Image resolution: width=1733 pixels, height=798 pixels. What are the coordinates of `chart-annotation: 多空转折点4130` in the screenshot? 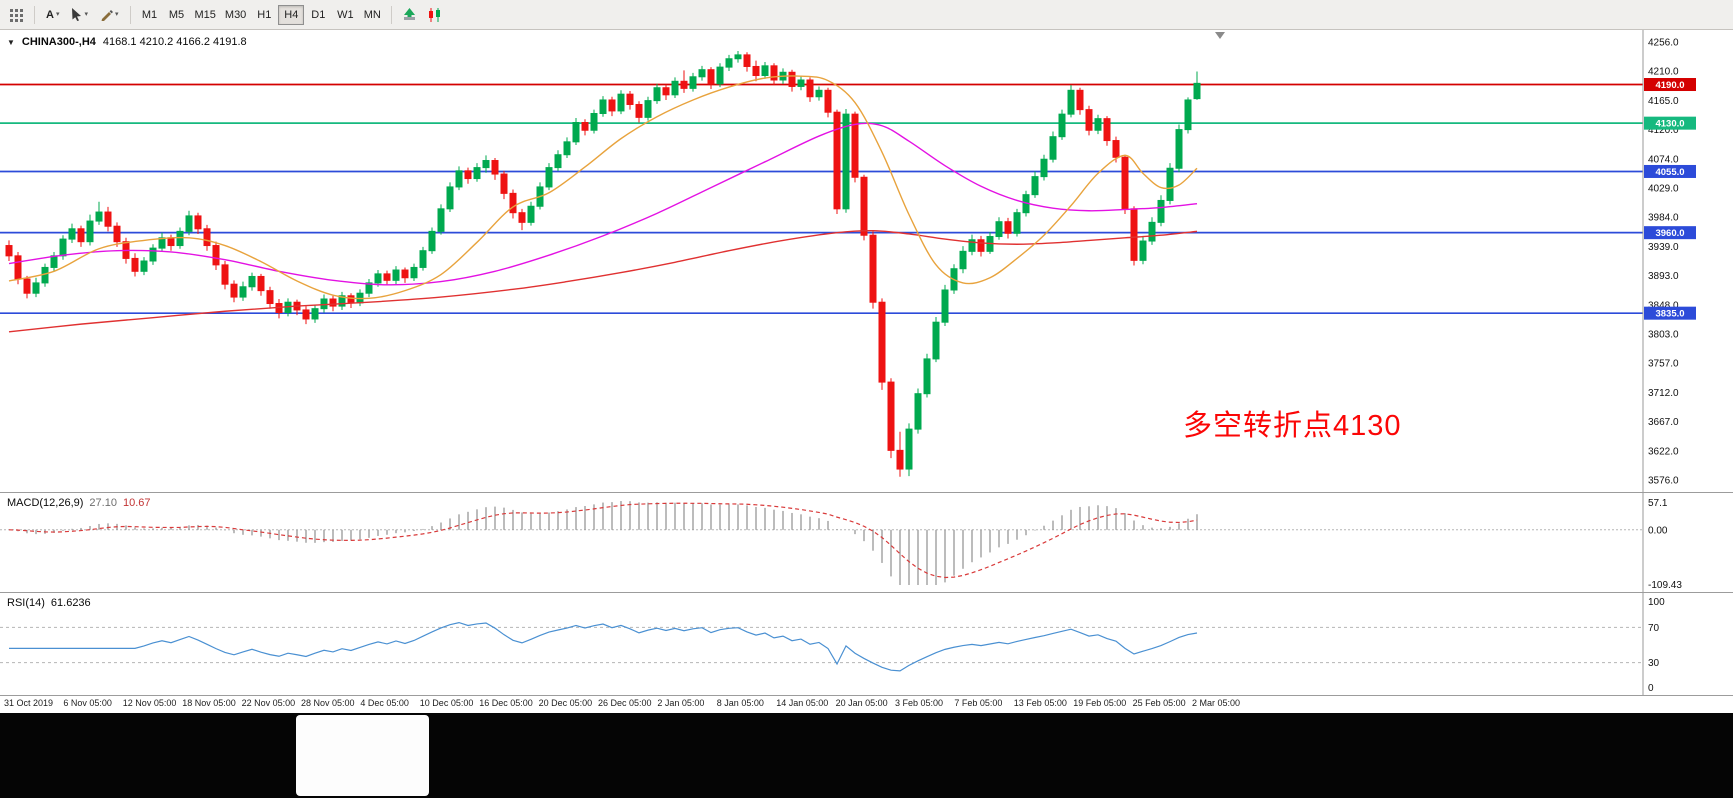 It's located at (1292, 426).